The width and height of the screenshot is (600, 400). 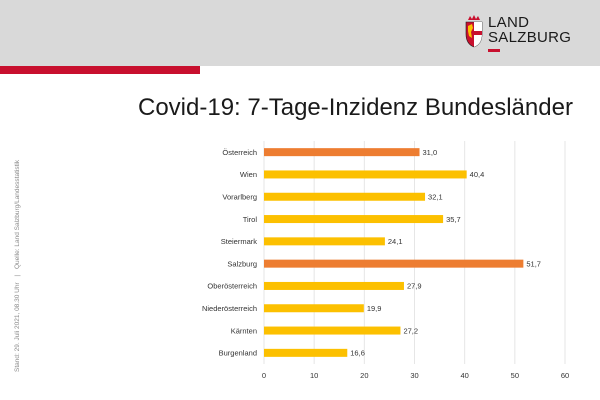 I want to click on category-label: Steiermark, so click(x=239, y=241).